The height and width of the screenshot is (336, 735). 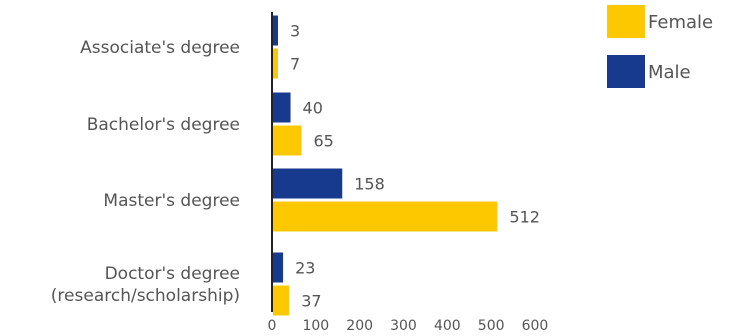 I want to click on bar-male-doctor-s-degree, so click(x=278, y=267).